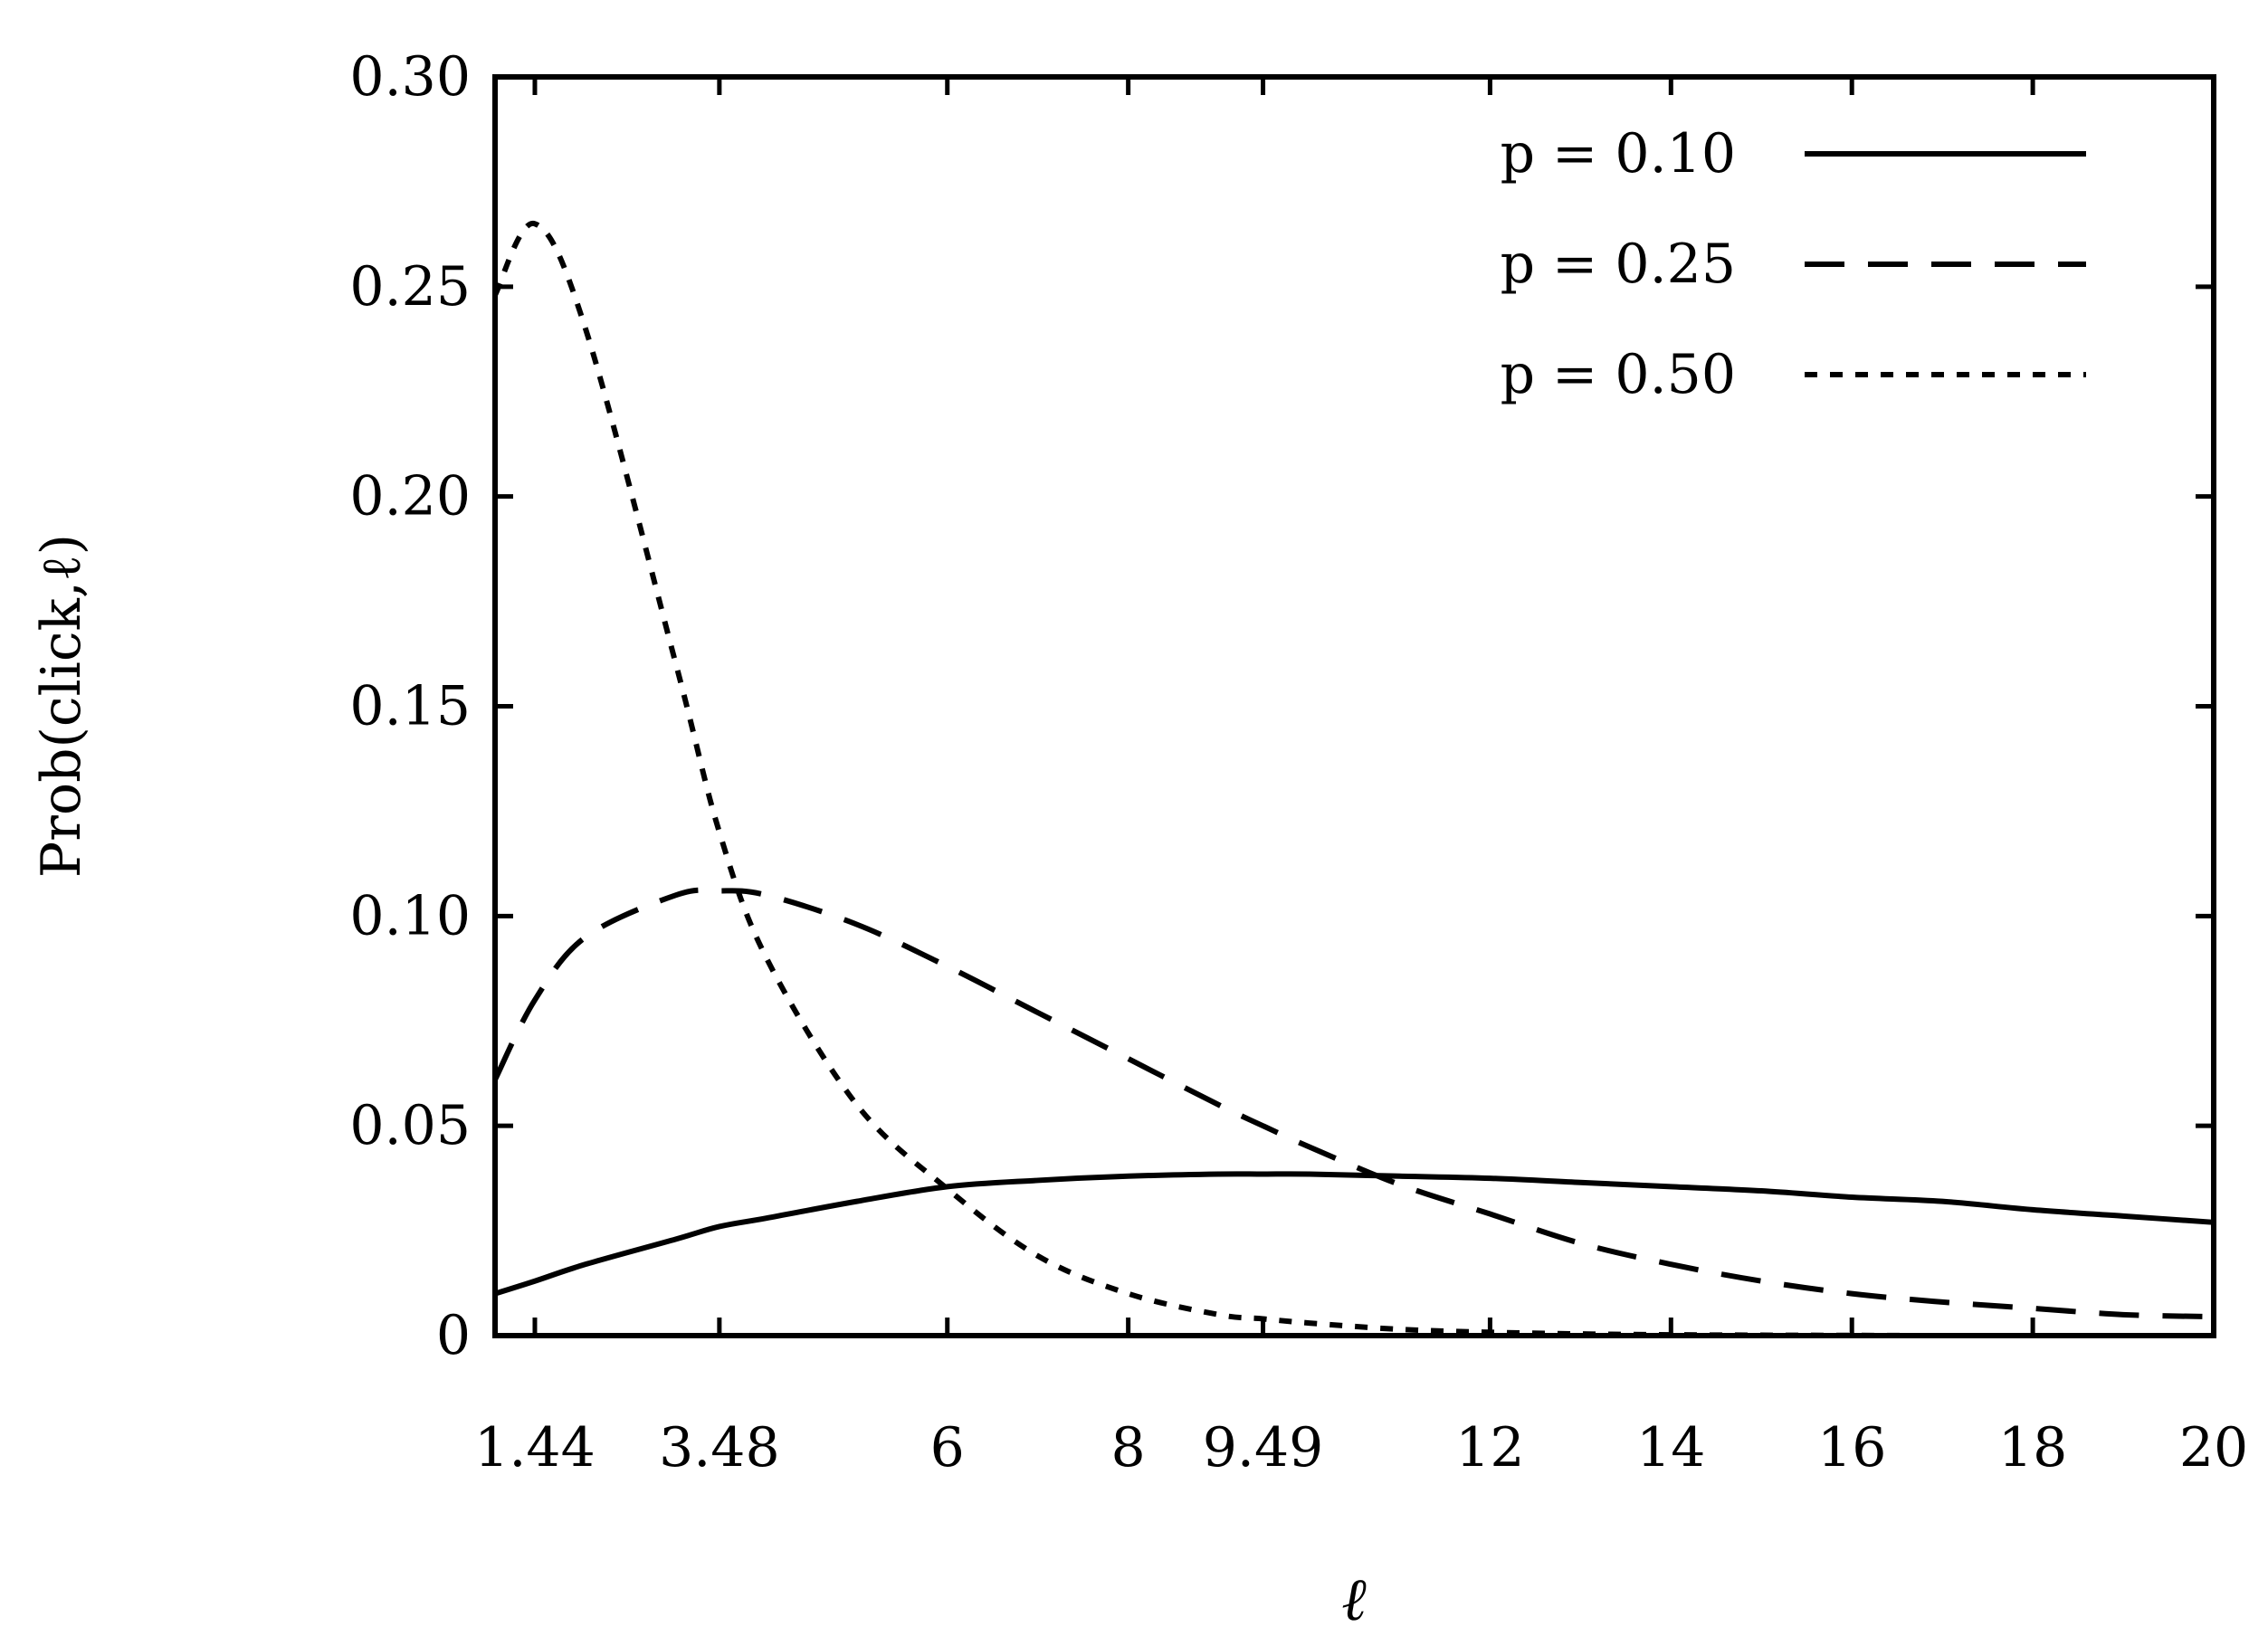 The height and width of the screenshot is (1646, 2268). What do you see at coordinates (2213, 1447) in the screenshot?
I see `x-tick-label: 20` at bounding box center [2213, 1447].